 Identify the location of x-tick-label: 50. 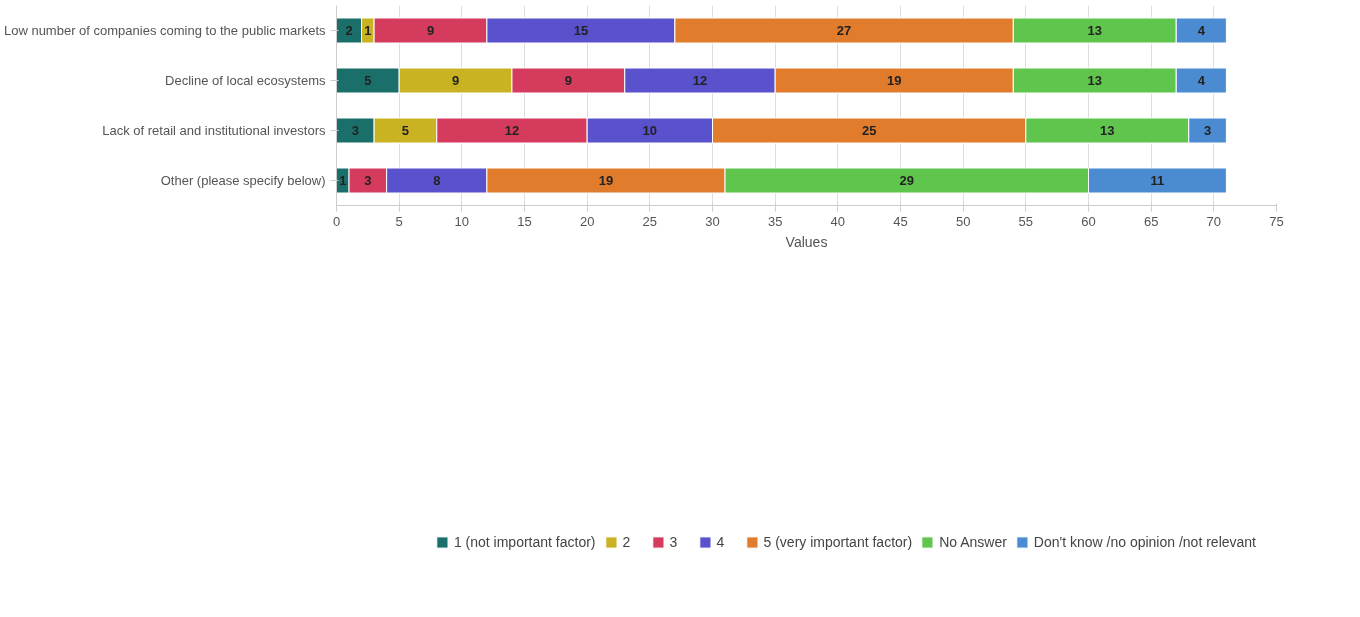
(963, 221).